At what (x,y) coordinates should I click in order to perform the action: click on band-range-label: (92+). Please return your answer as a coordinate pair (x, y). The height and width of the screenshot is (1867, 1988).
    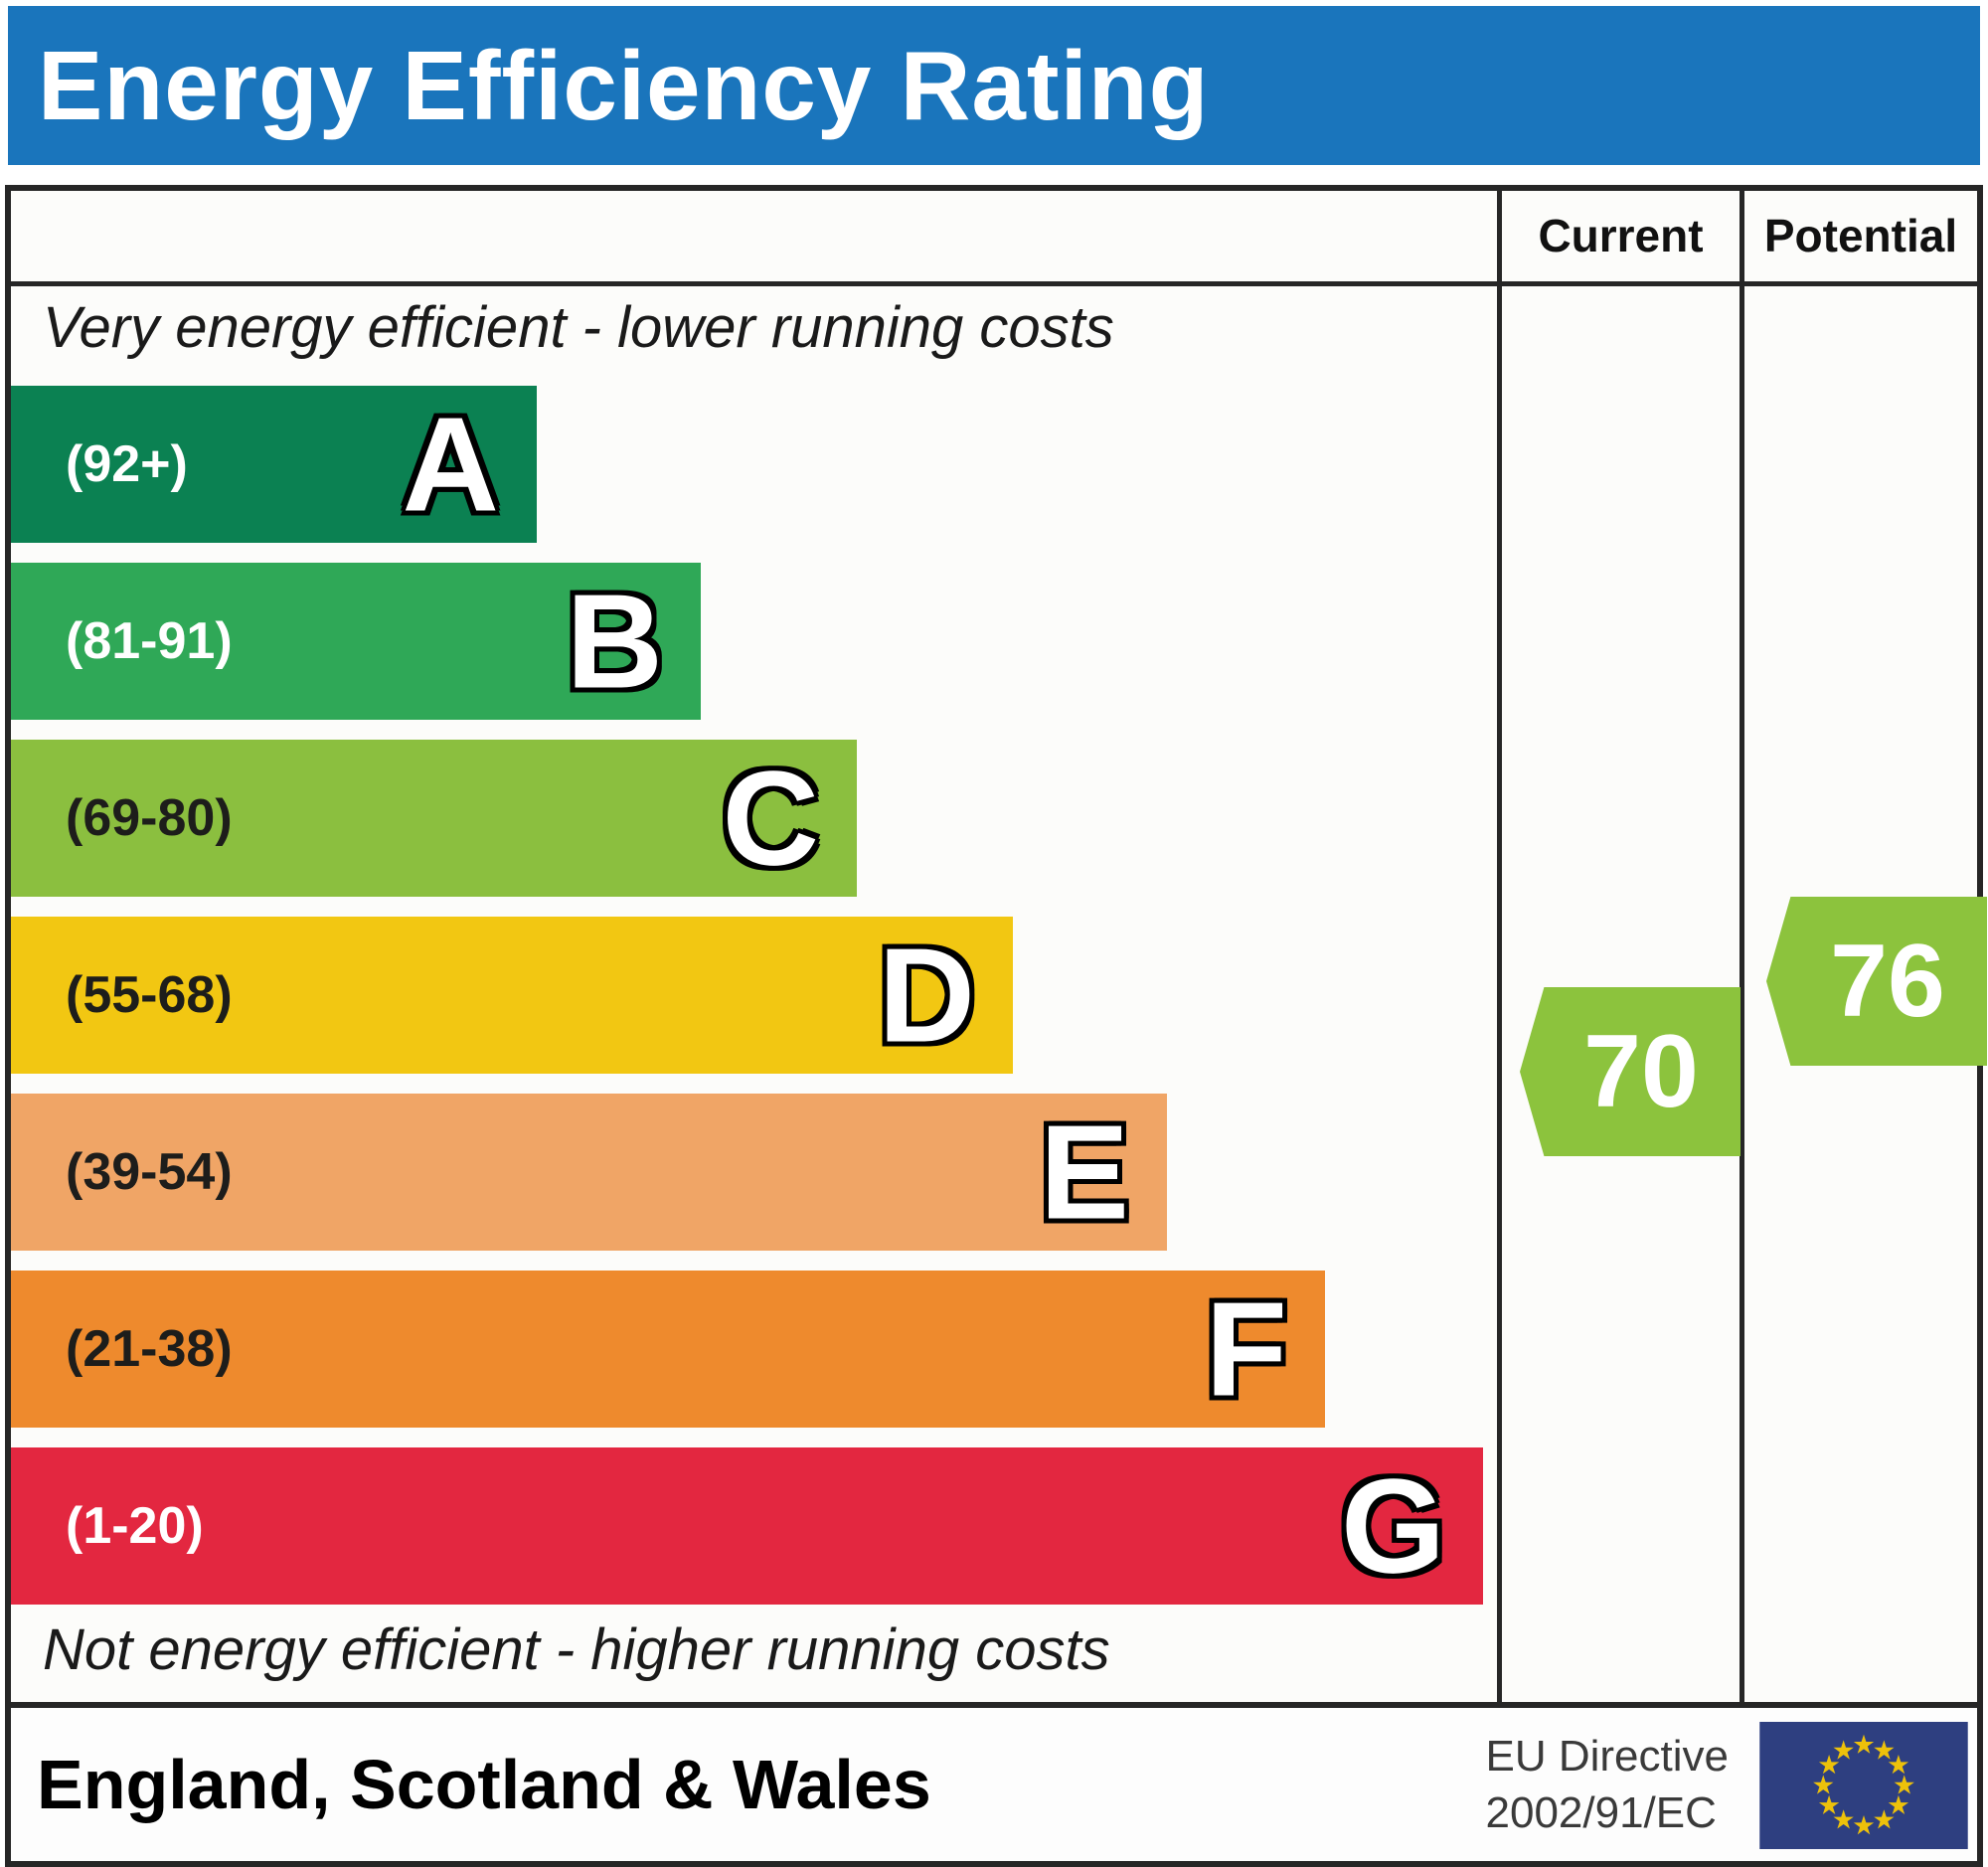
    Looking at the image, I should click on (127, 464).